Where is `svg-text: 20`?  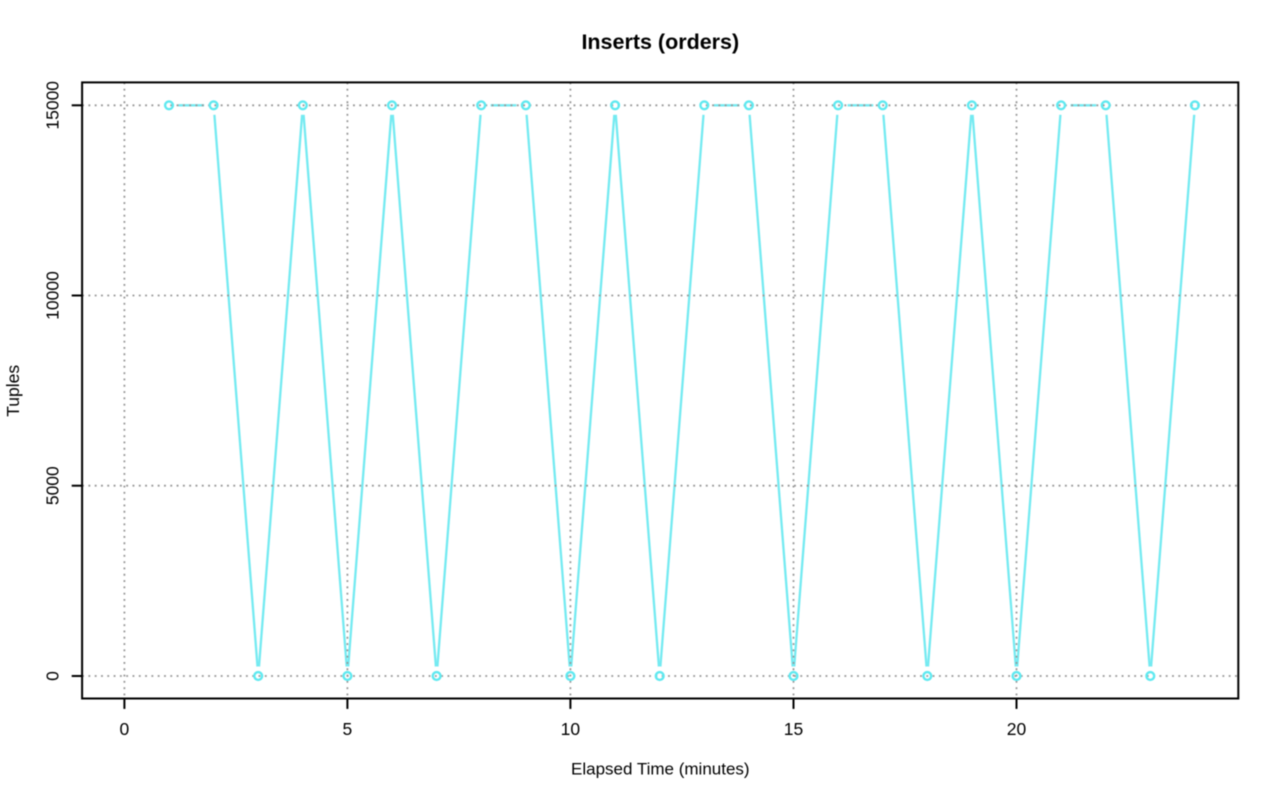 svg-text: 20 is located at coordinates (1017, 729).